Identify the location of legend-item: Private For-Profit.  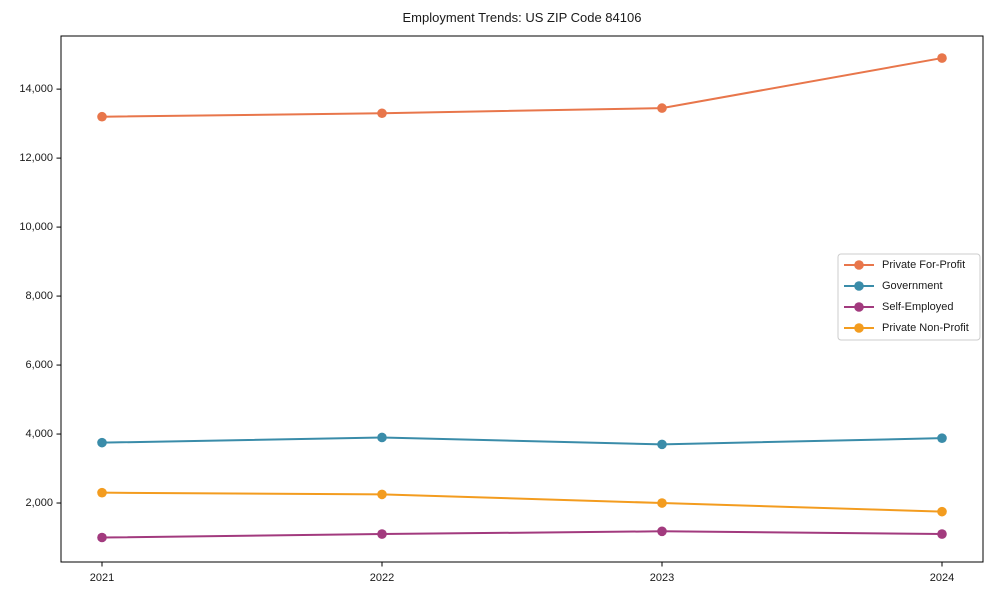
(904, 265).